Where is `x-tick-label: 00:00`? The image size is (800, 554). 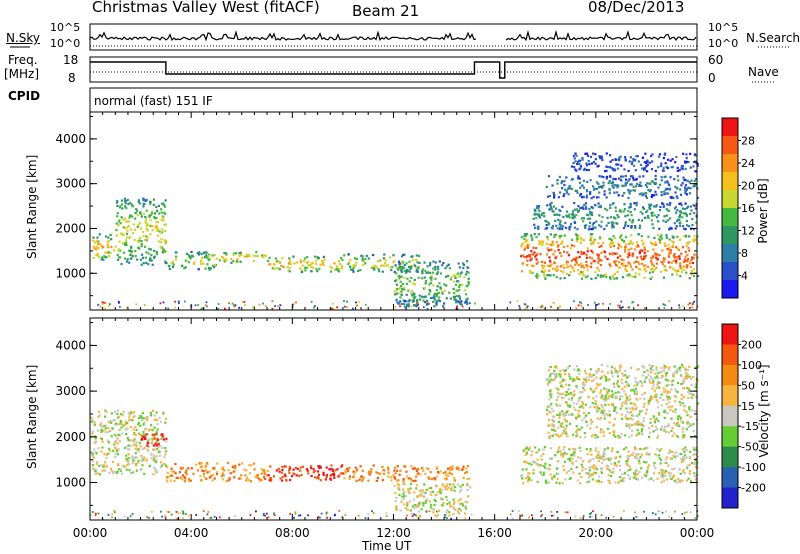 x-tick-label: 00:00 is located at coordinates (90, 533).